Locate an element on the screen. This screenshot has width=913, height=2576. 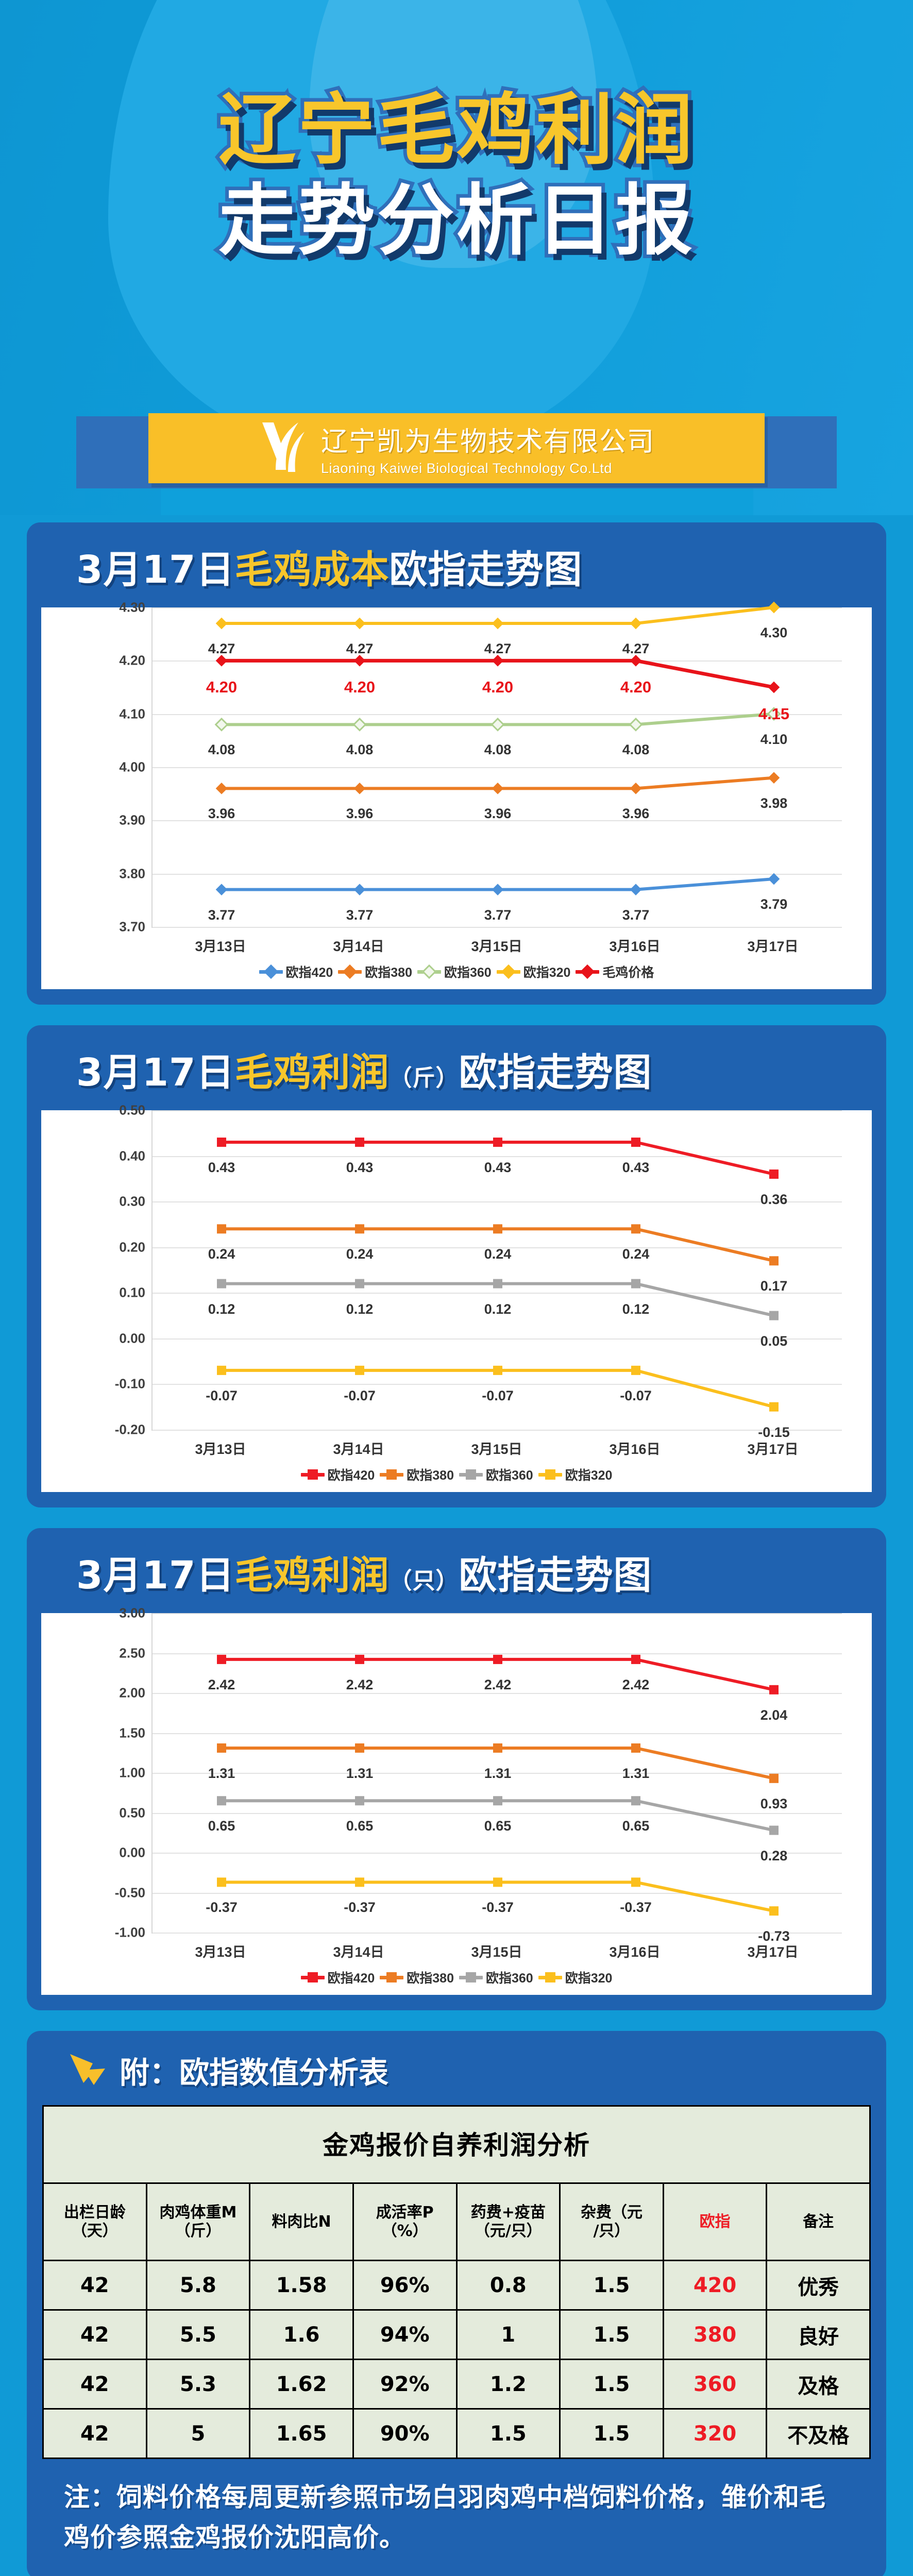
y-axis-tick: -1.00 is located at coordinates (130, 1932).